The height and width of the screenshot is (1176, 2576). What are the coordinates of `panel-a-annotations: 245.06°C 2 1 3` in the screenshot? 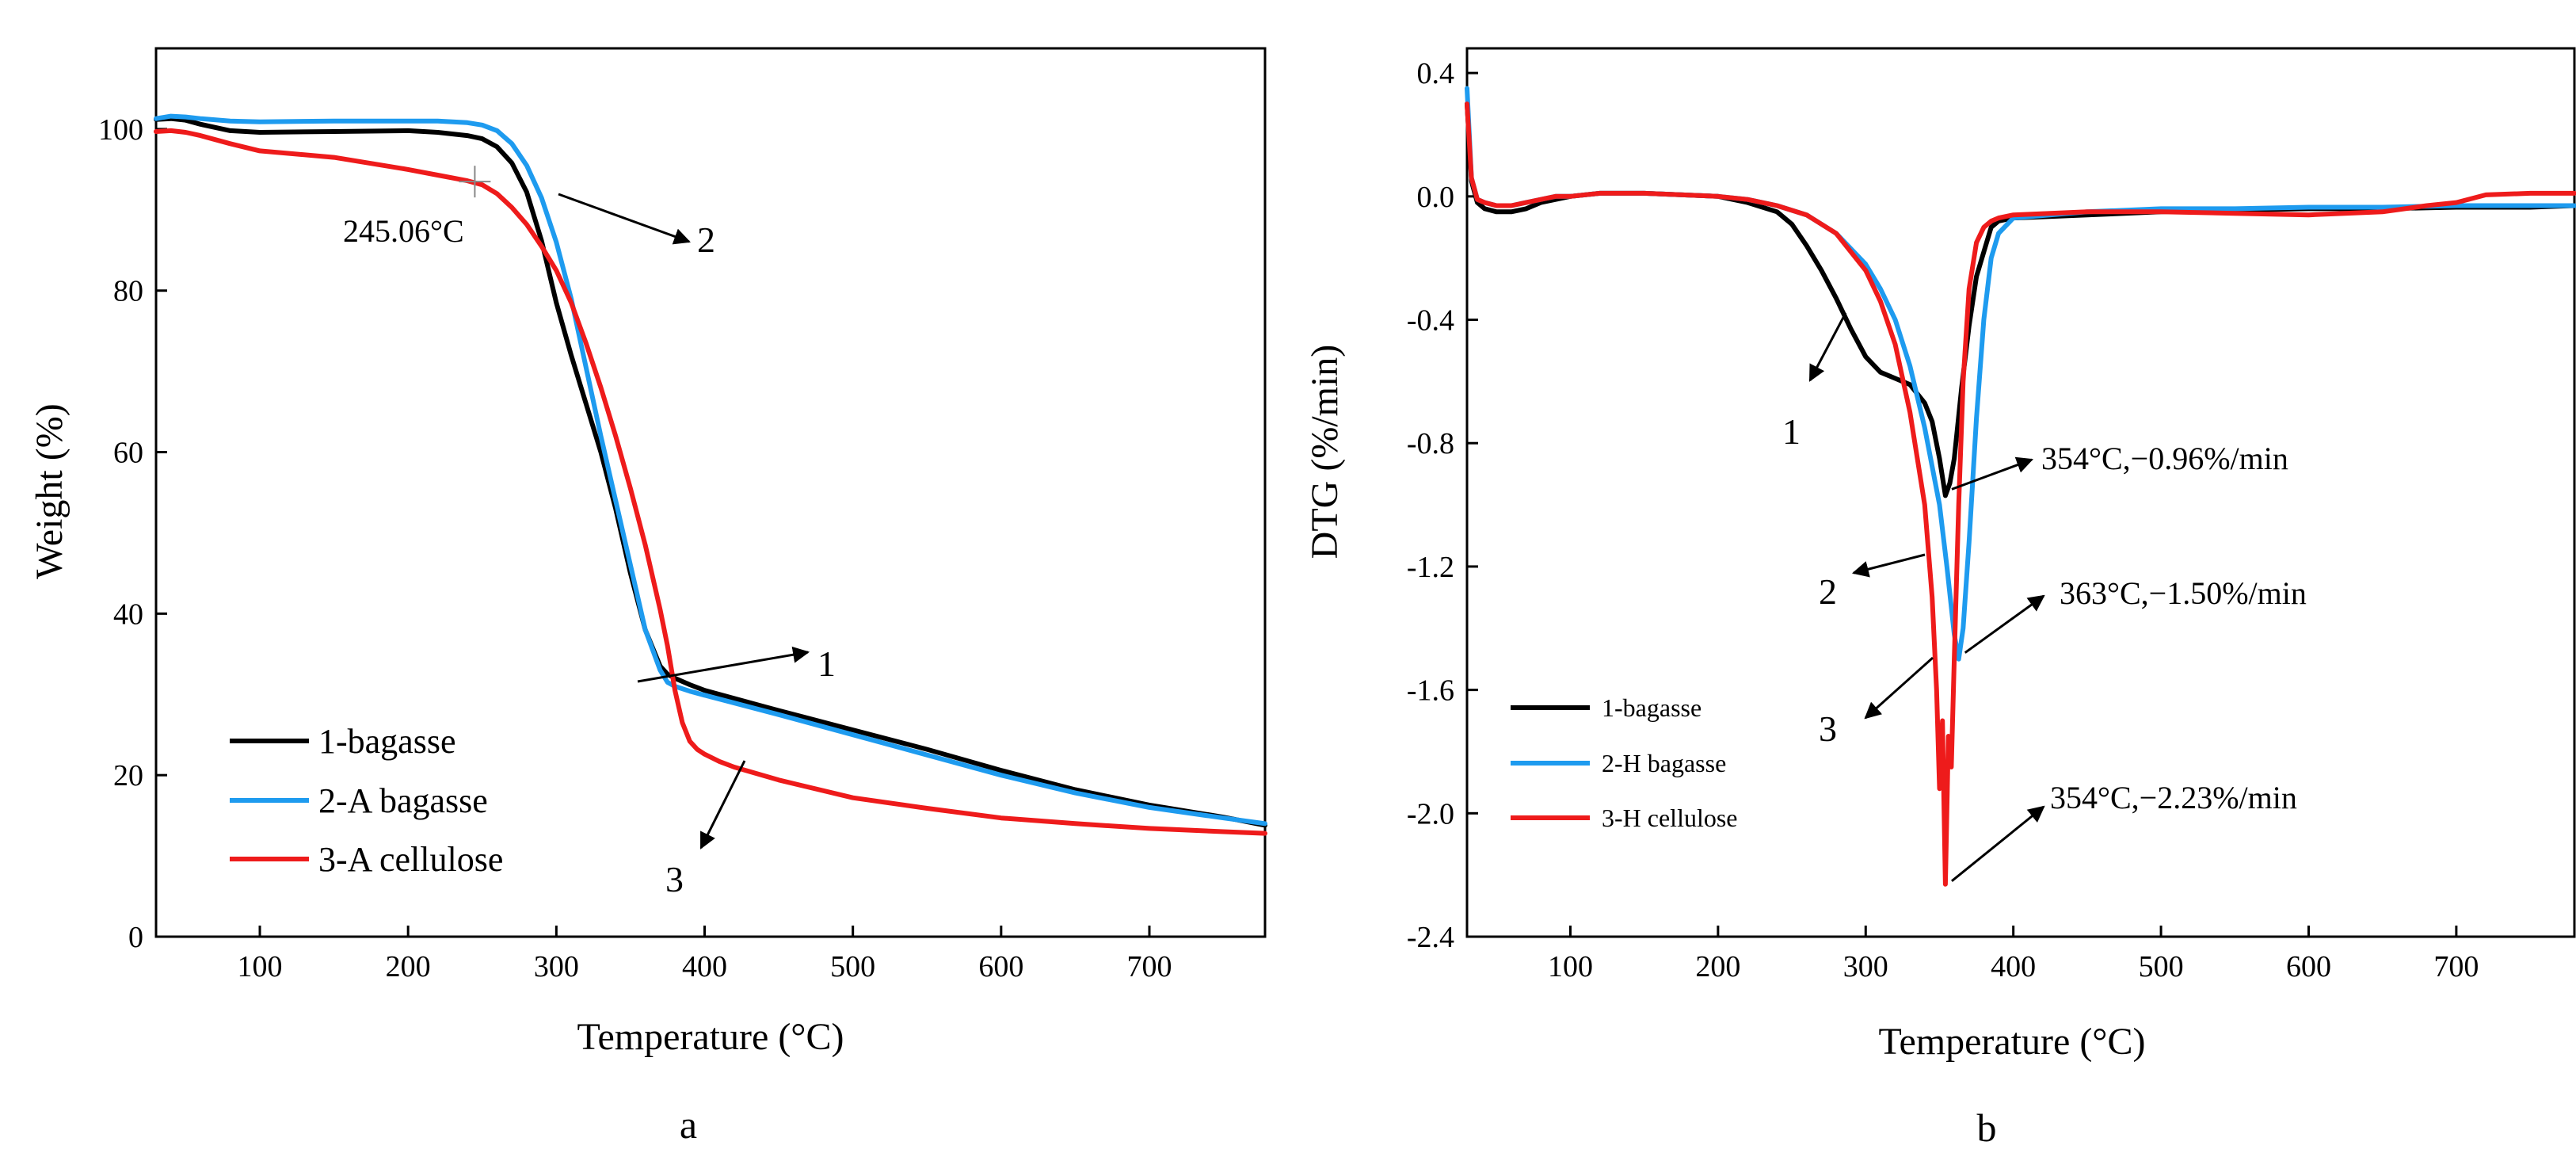 It's located at (589, 532).